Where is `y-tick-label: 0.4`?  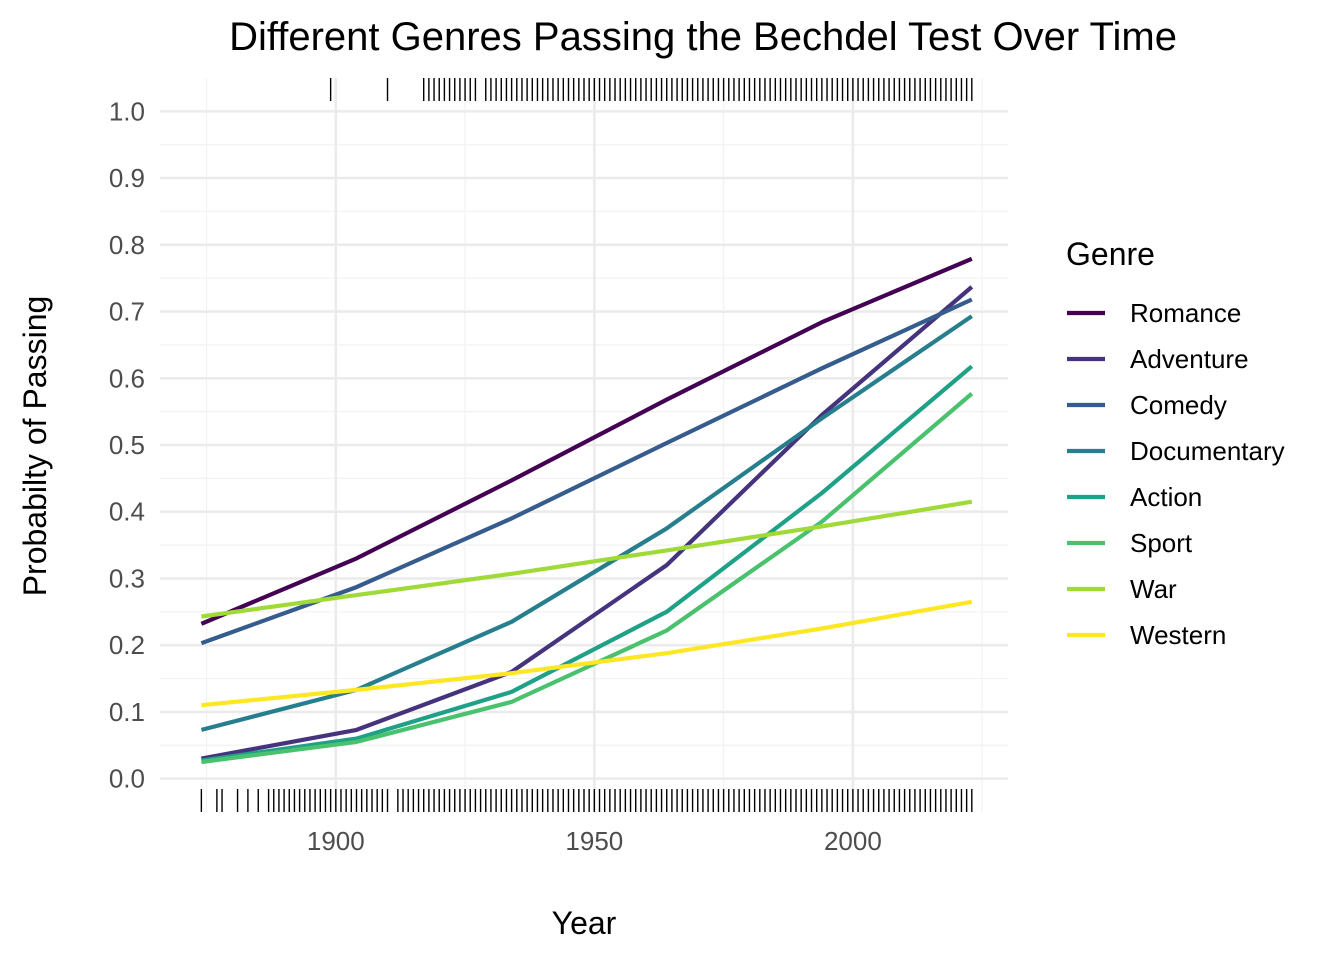 y-tick-label: 0.4 is located at coordinates (127, 512).